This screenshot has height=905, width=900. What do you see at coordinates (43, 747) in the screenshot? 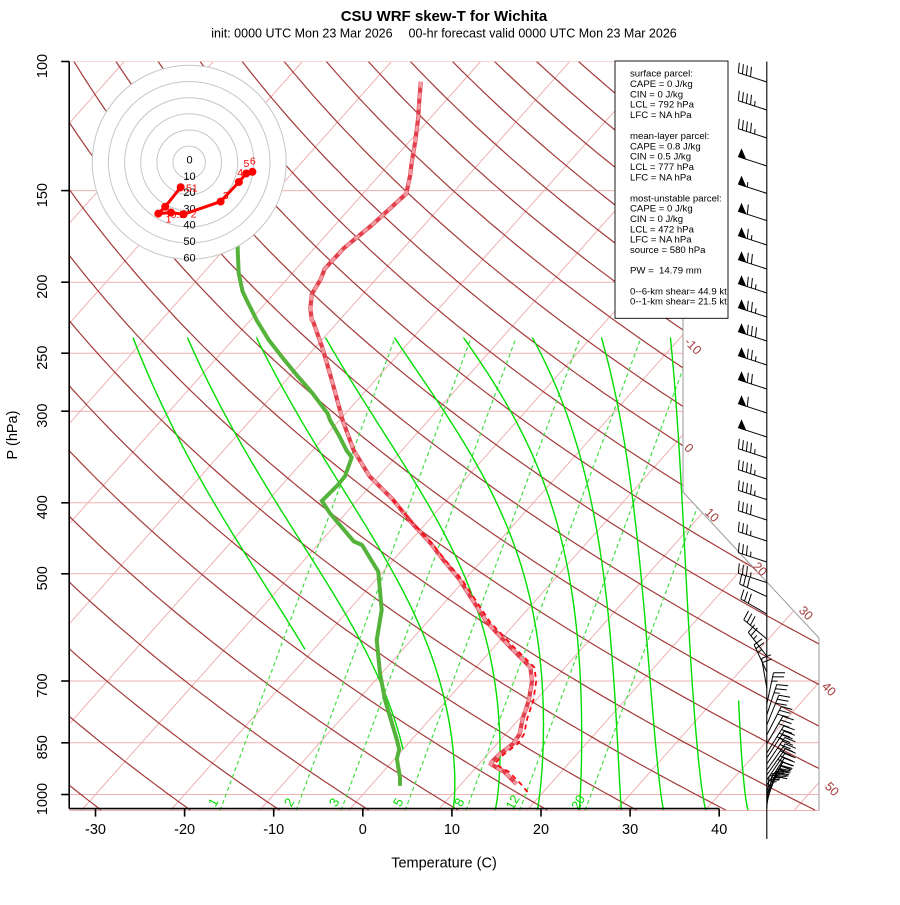
I see `svg-text: 850` at bounding box center [43, 747].